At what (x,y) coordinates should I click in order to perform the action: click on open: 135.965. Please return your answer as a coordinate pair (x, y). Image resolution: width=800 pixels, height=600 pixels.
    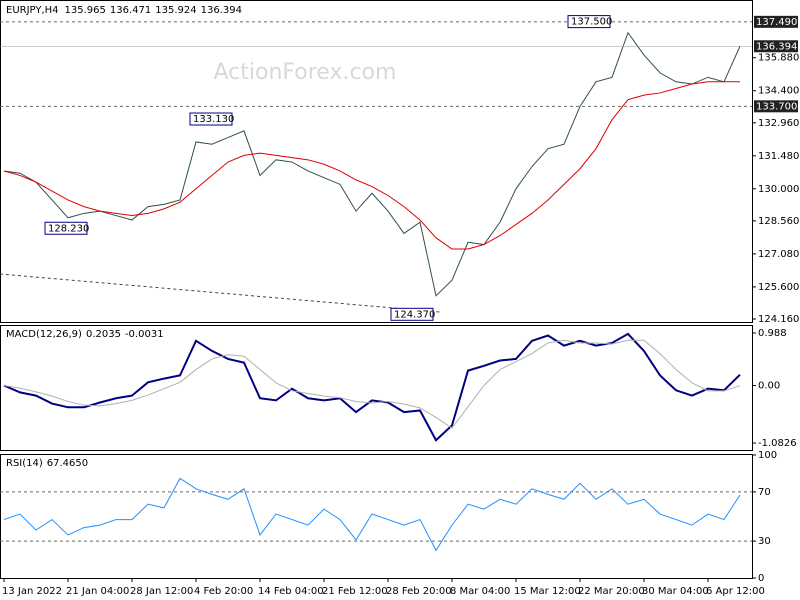
    Looking at the image, I should click on (85, 10).